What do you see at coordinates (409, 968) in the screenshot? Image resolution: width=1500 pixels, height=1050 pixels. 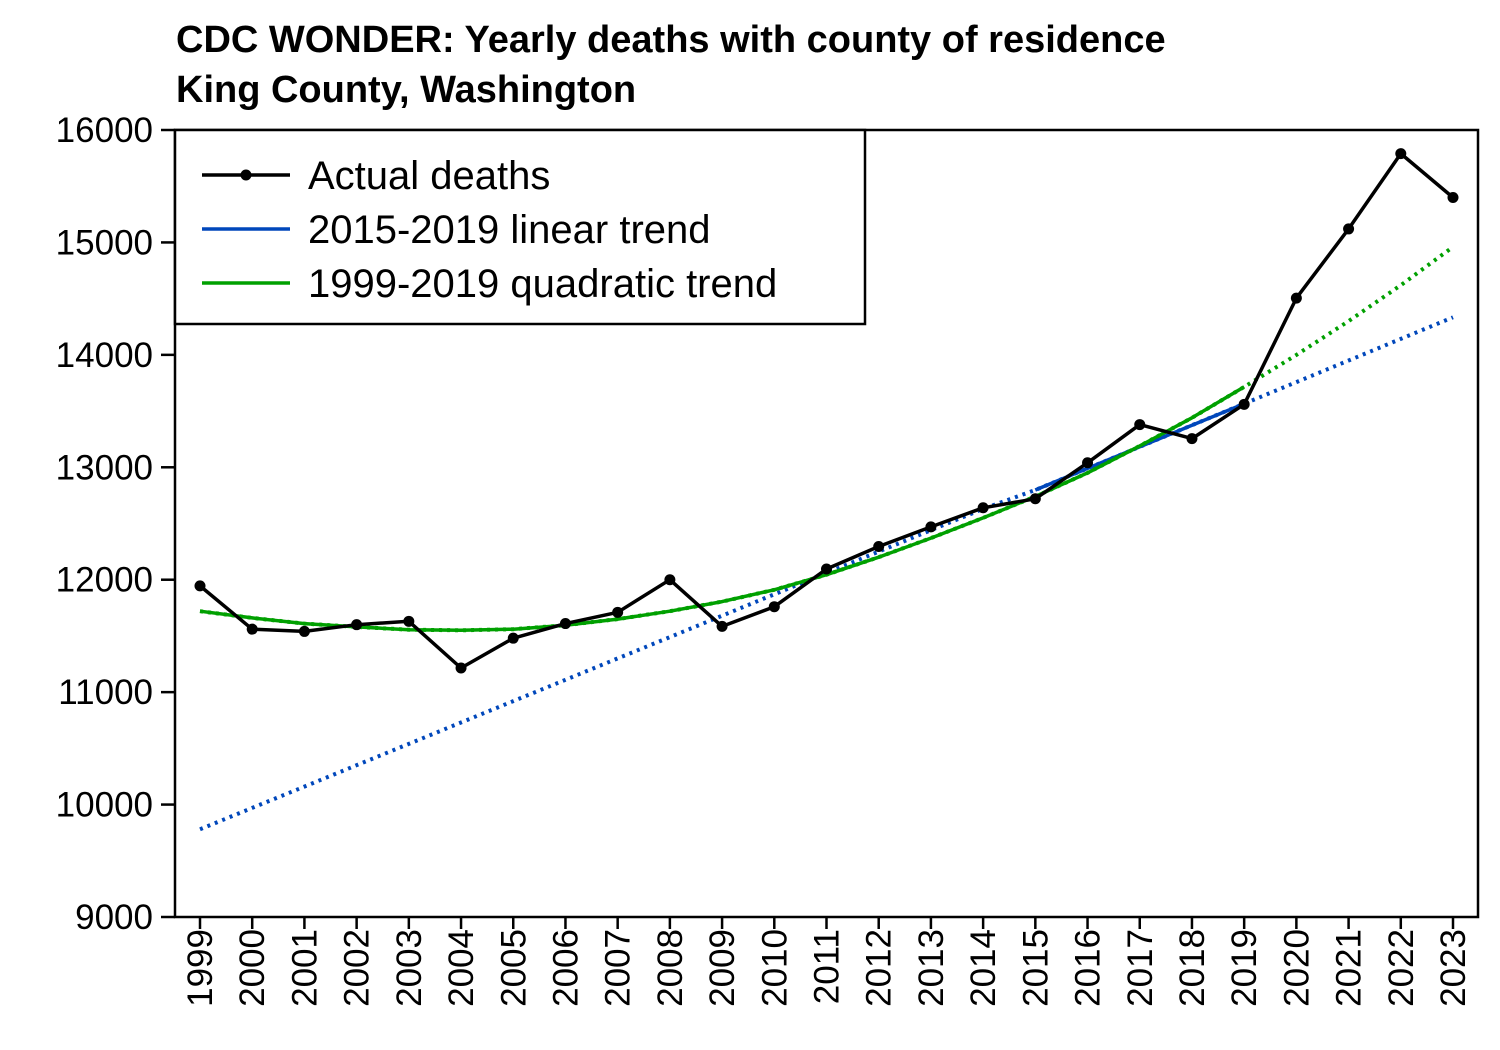 I see `x-tick-label: 2003` at bounding box center [409, 968].